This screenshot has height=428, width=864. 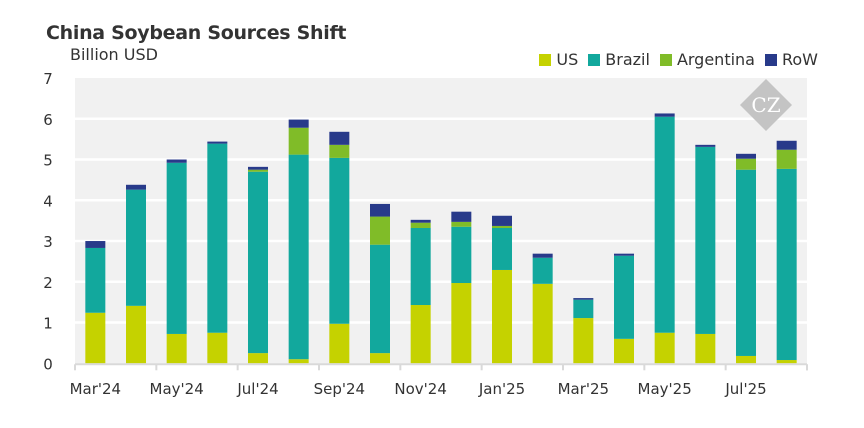 What do you see at coordinates (715, 59) in the screenshot?
I see `legend-label-argentina: Argentina` at bounding box center [715, 59].